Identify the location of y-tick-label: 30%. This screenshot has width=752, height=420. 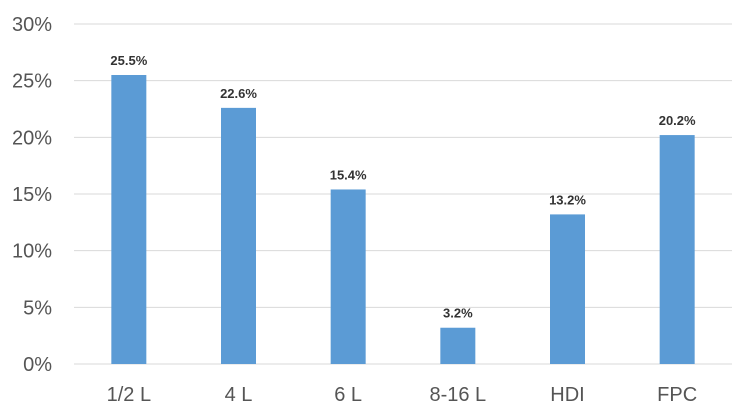
(32, 25).